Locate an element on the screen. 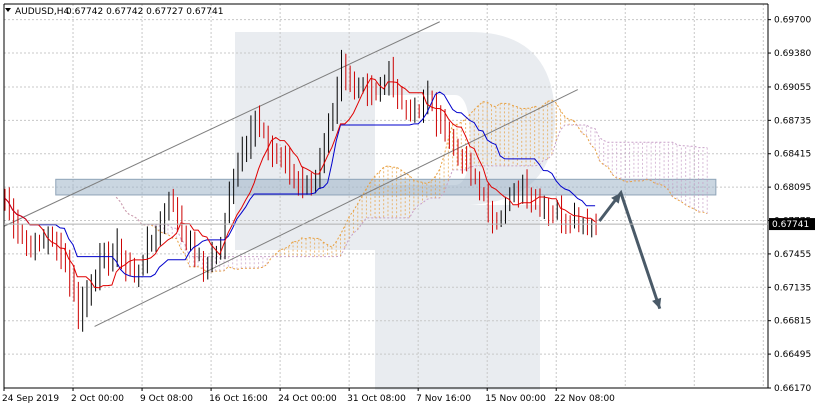 This screenshot has height=411, width=817. forecast-arrowhead-up is located at coordinates (616, 198).